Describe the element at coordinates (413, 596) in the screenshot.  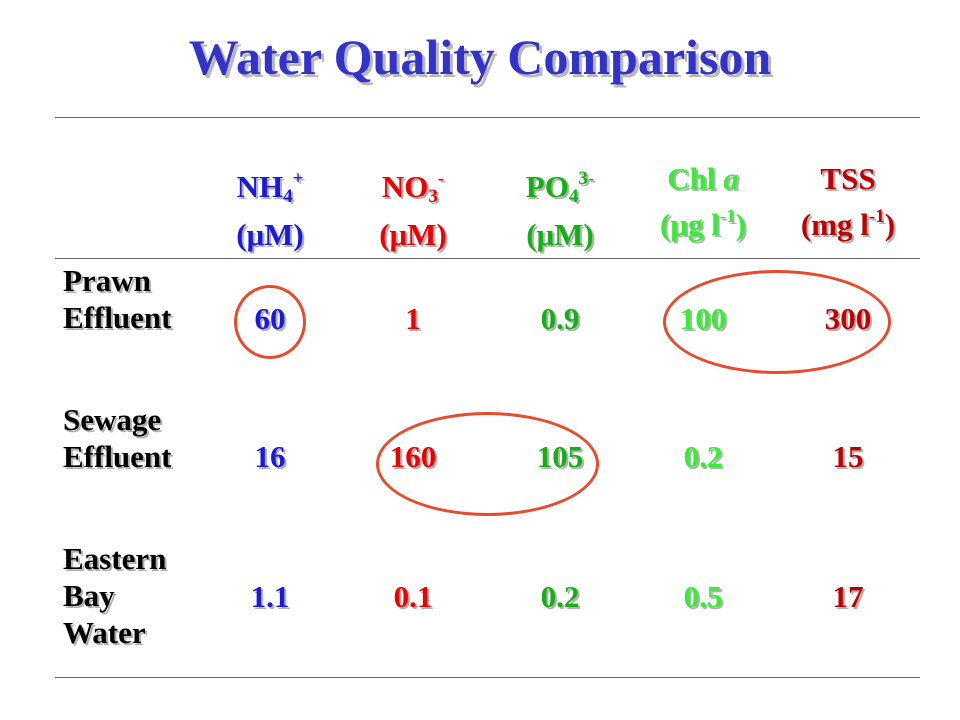
I see `cell-eastern-no3: 0.1` at that location.